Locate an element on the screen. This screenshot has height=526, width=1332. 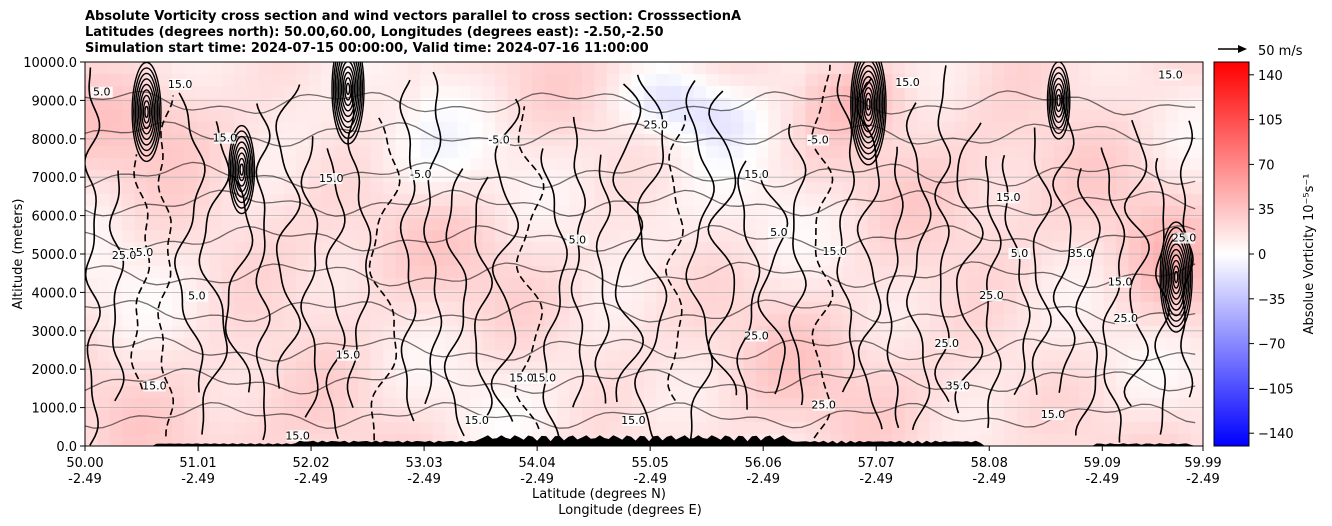
contour-label: 25.0 is located at coordinates (656, 124).